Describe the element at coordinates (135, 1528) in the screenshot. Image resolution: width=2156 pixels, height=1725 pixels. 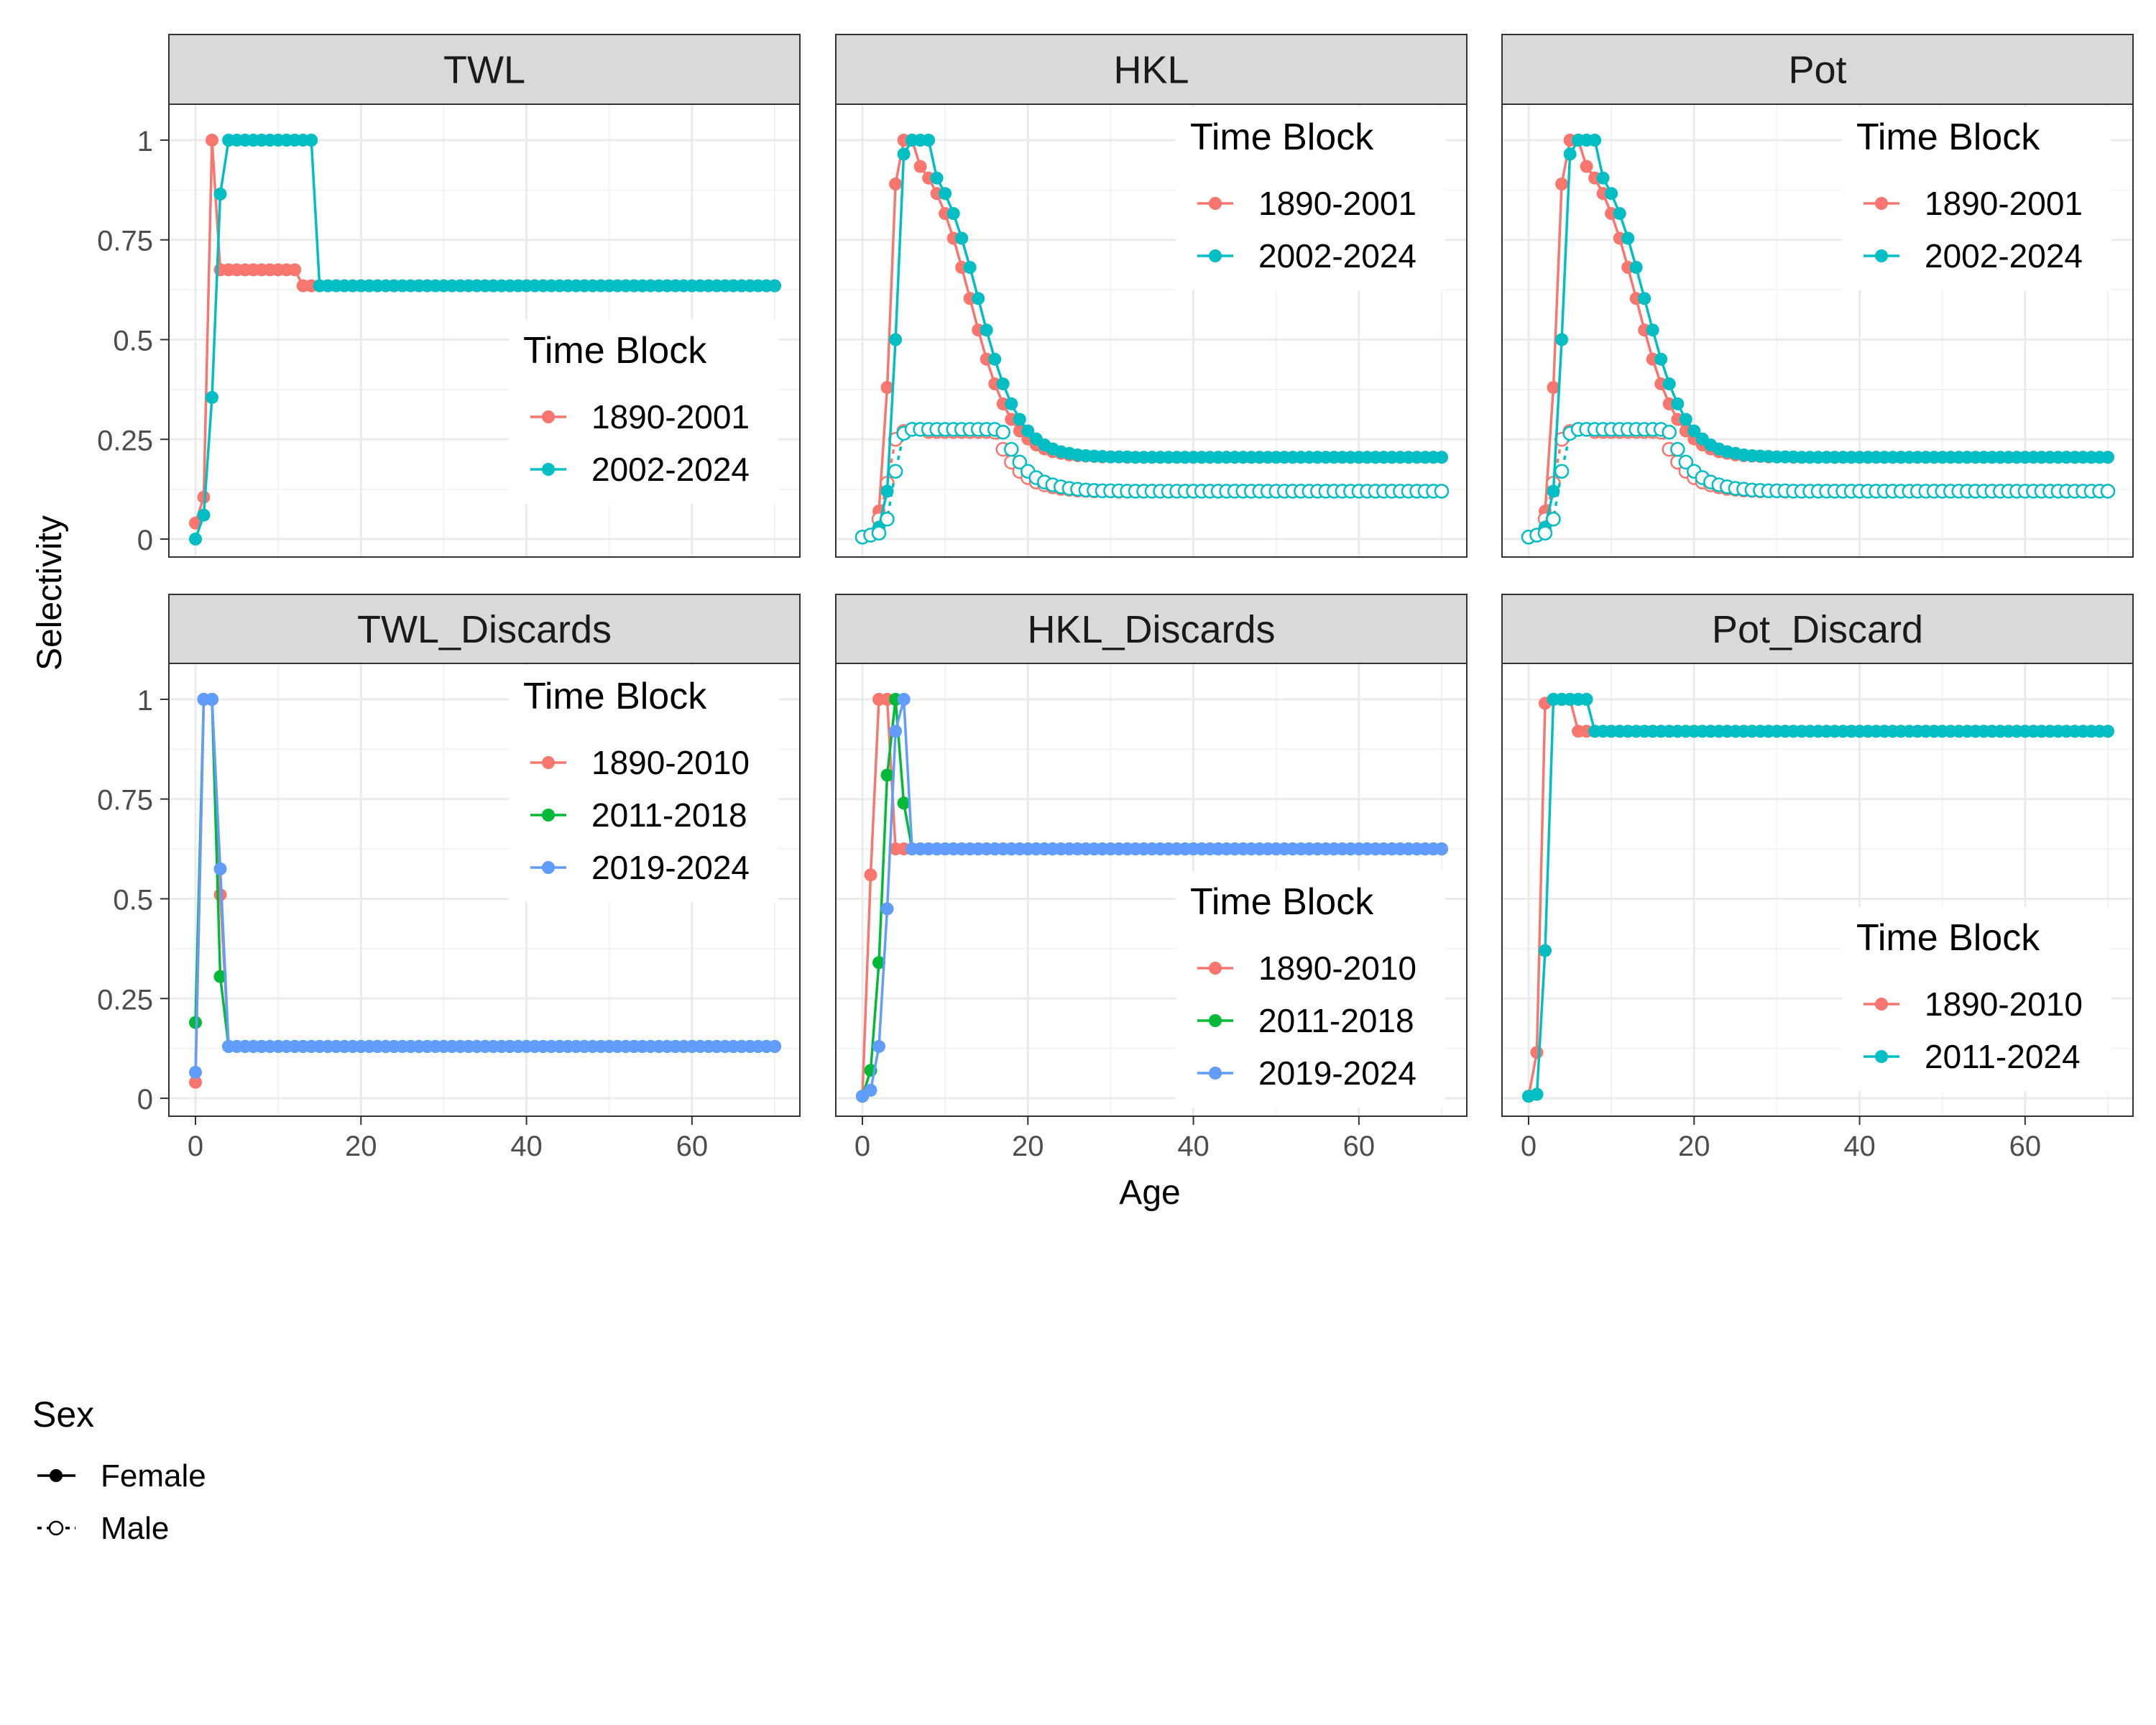
I see `sex-legend-male-label: Male` at that location.